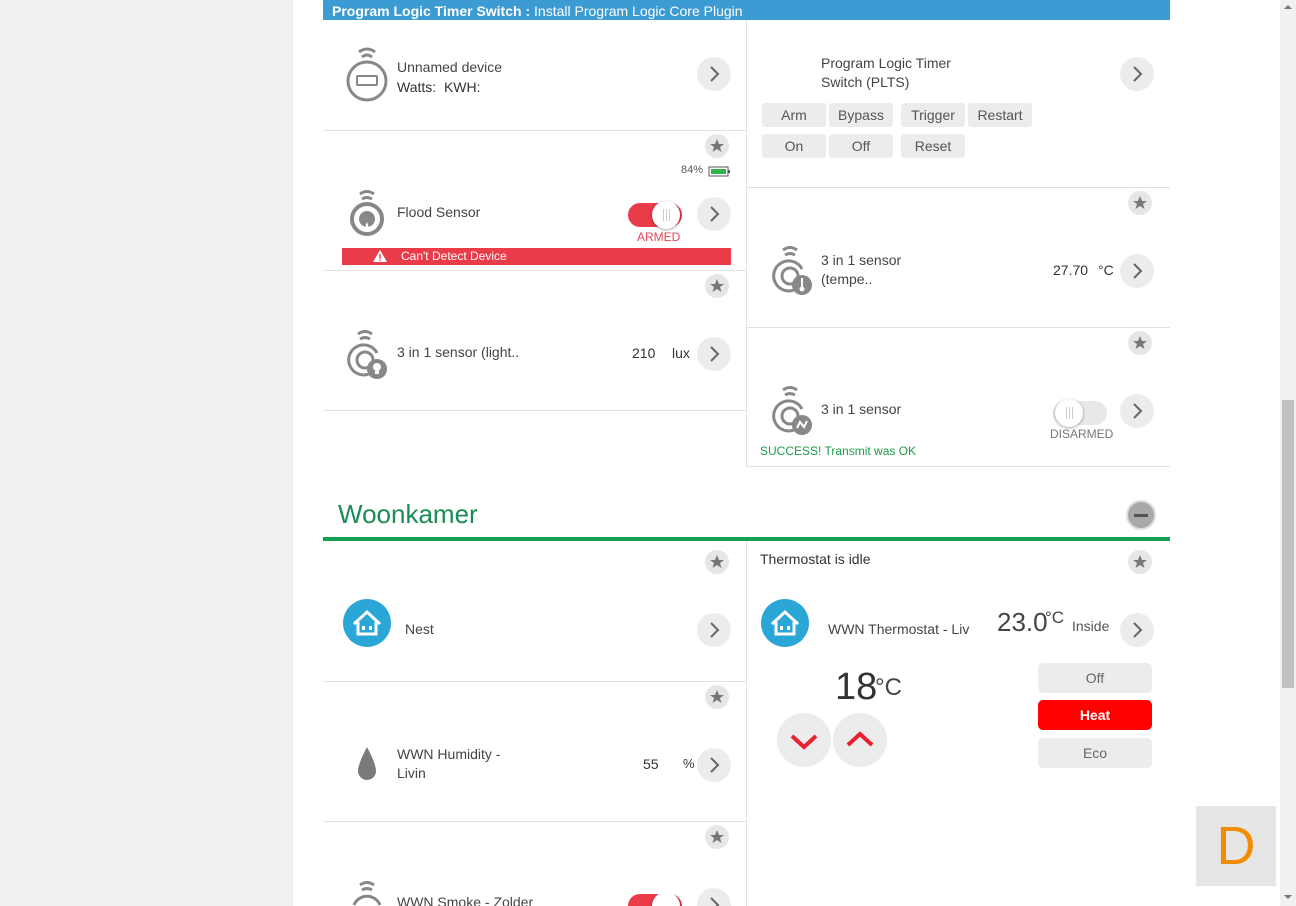 Image resolution: width=1296 pixels, height=906 pixels. What do you see at coordinates (746, 723) in the screenshot?
I see `column-divider-bottom` at bounding box center [746, 723].